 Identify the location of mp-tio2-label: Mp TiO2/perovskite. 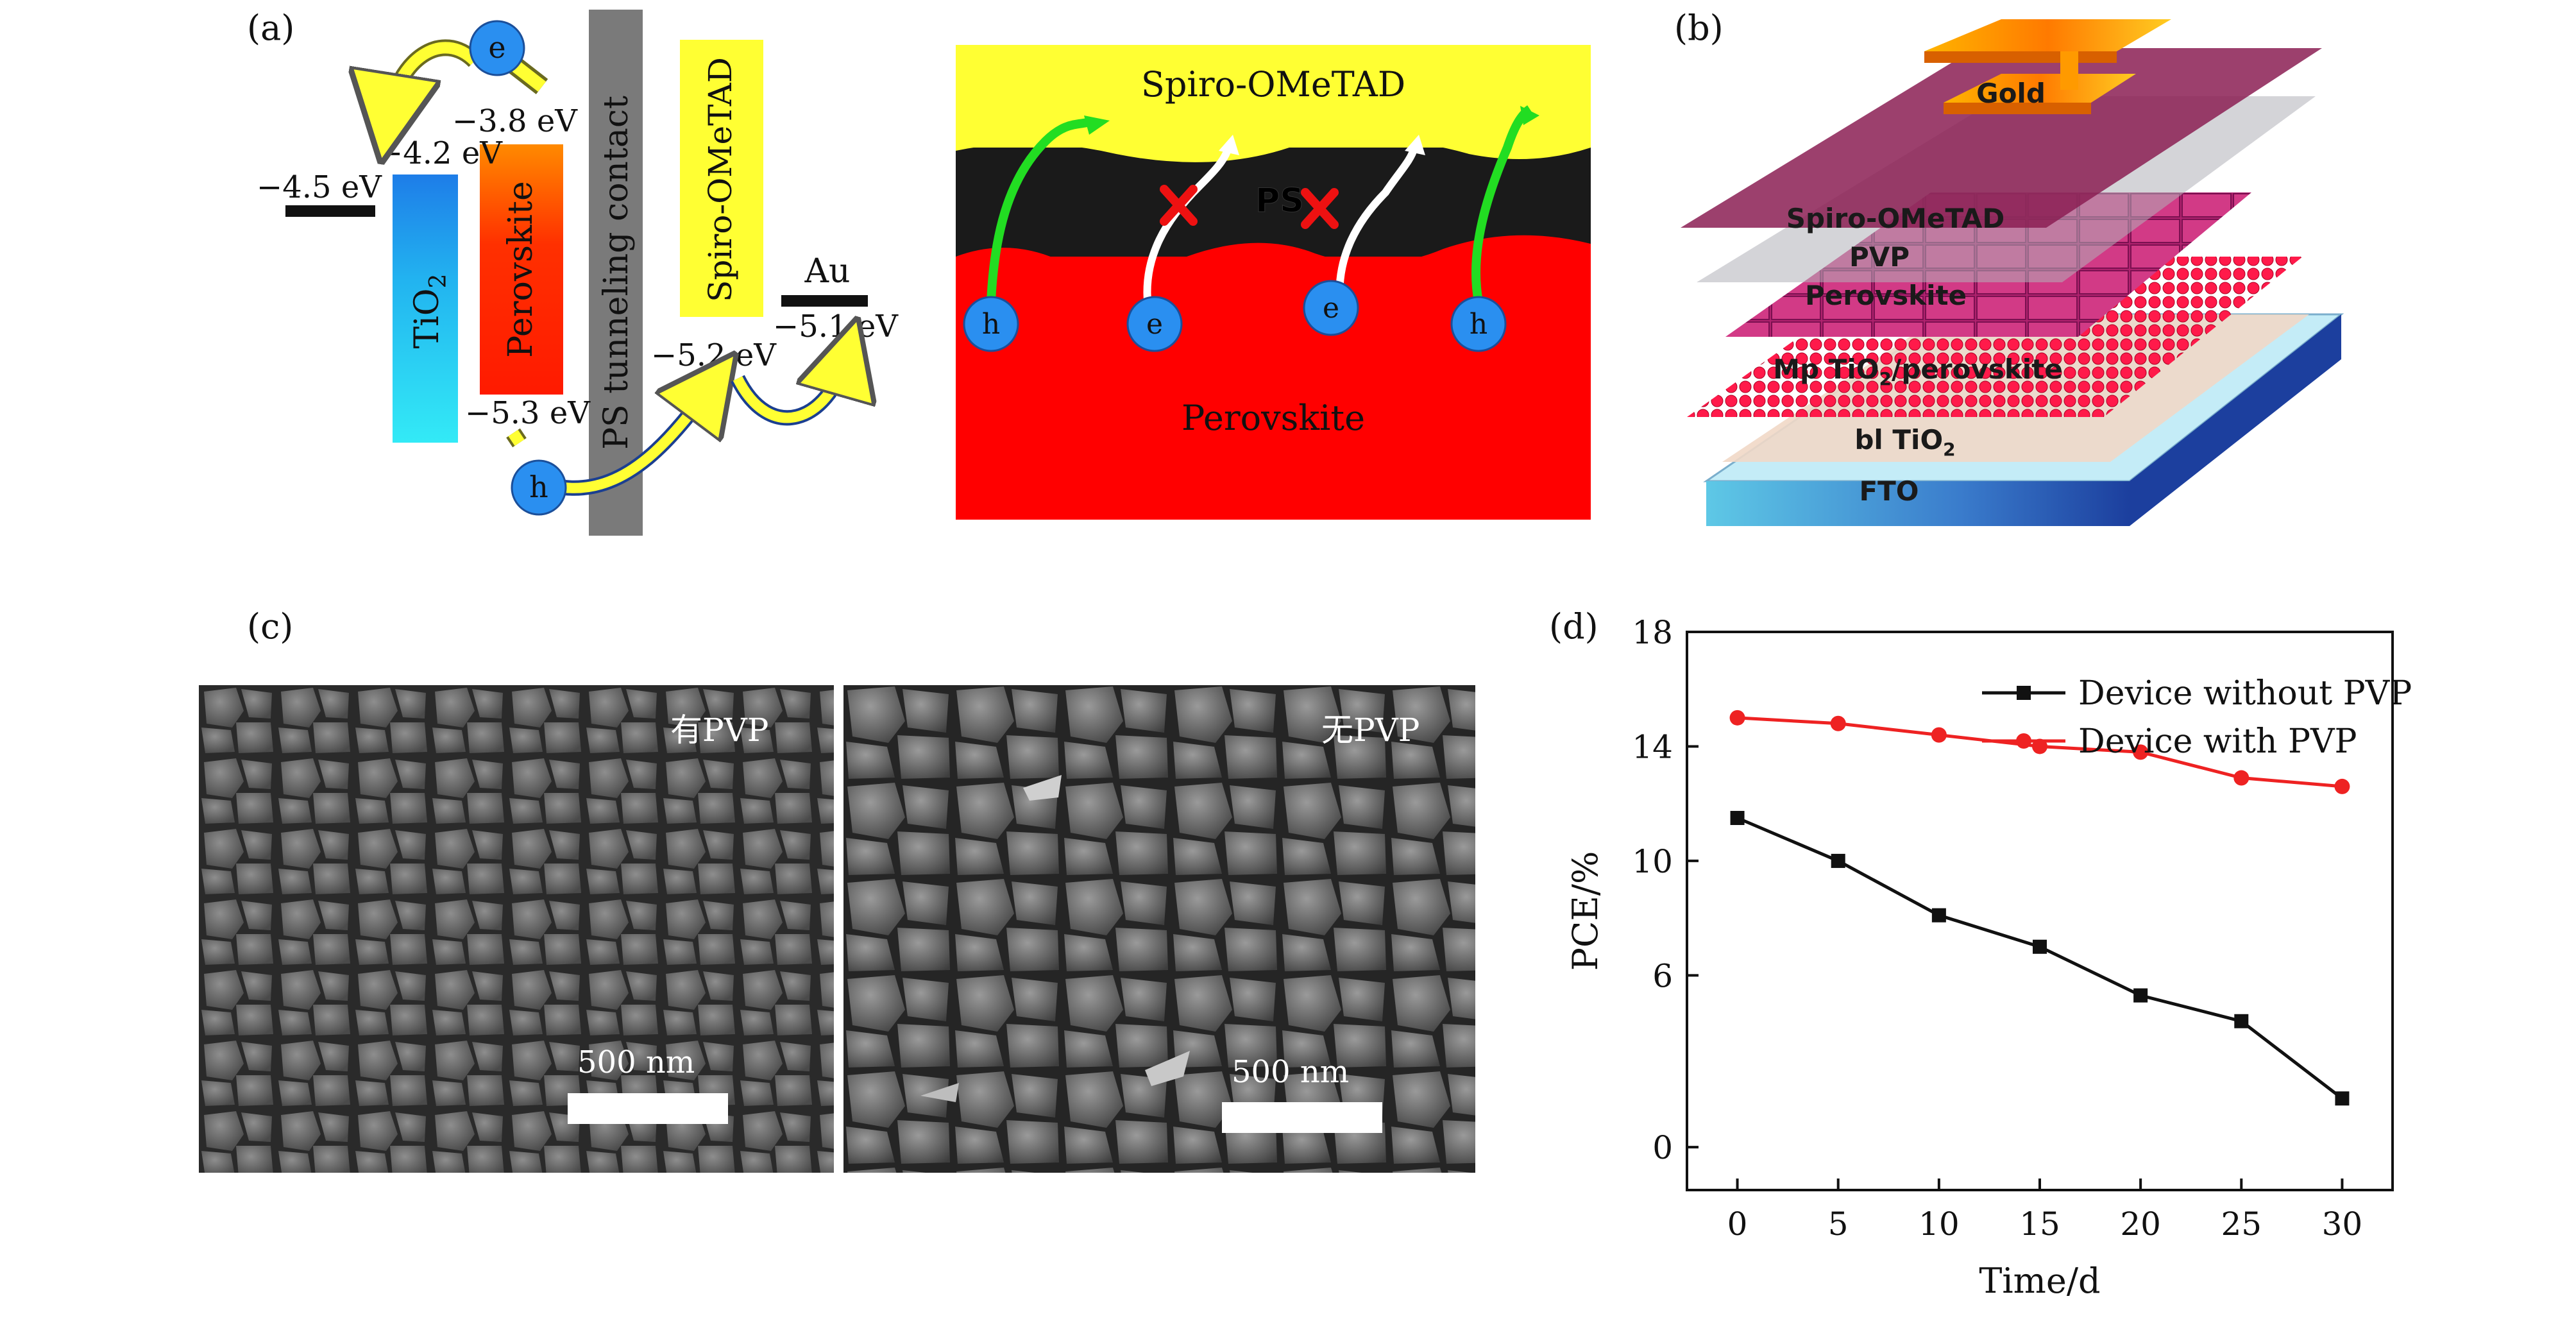
(1917, 371).